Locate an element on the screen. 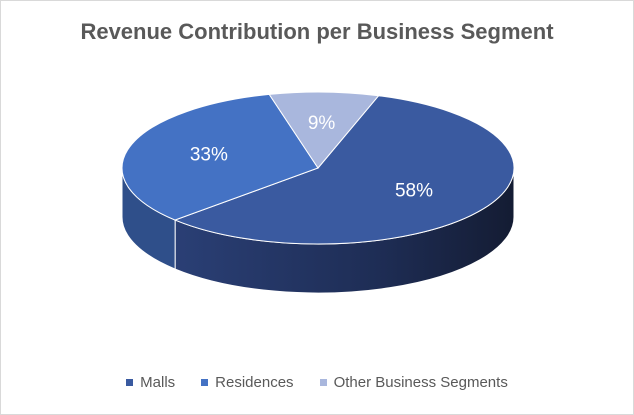  legend-item-residences: Residences is located at coordinates (247, 382).